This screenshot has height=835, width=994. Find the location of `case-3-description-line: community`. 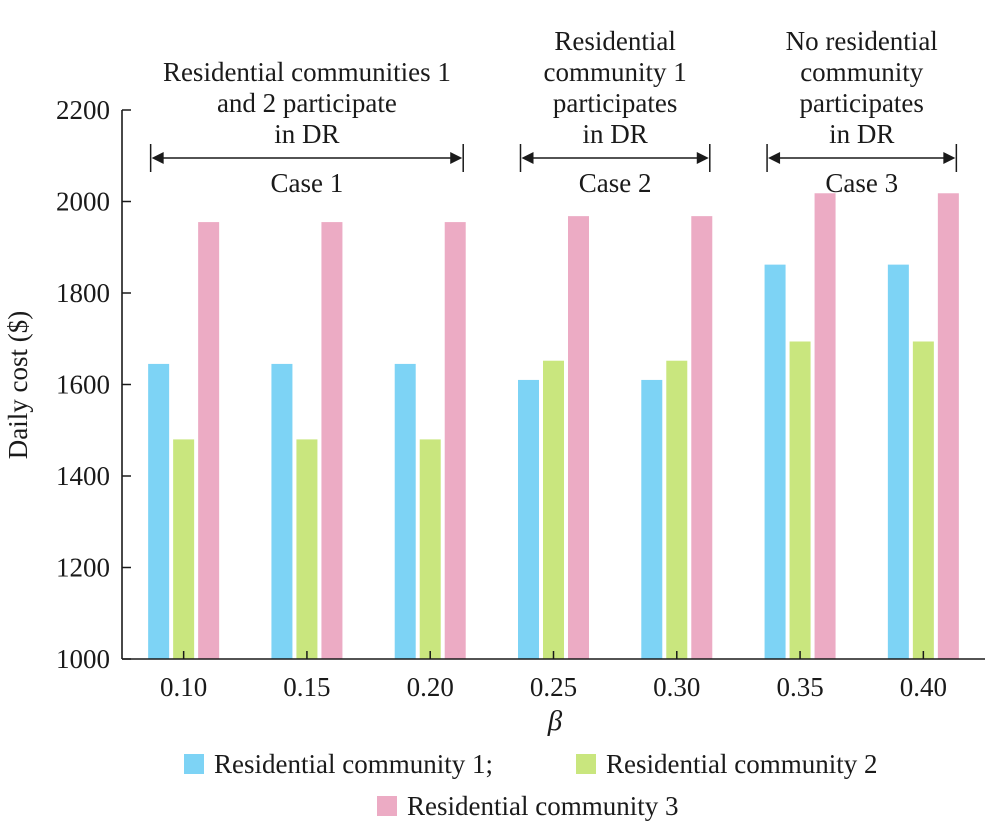

case-3-description-line: community is located at coordinates (861, 72).